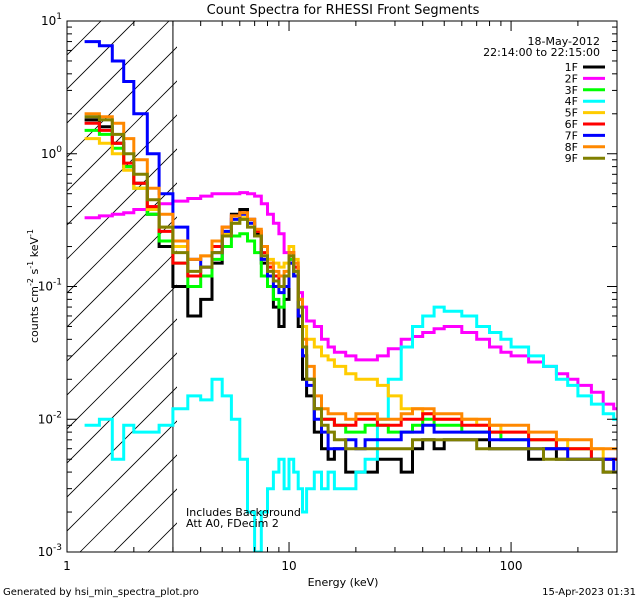 Image resolution: width=640 pixels, height=600 pixels. Describe the element at coordinates (33, 286) in the screenshot. I see `y-axis-label: counts cm-2 s-1 keV-1` at that location.